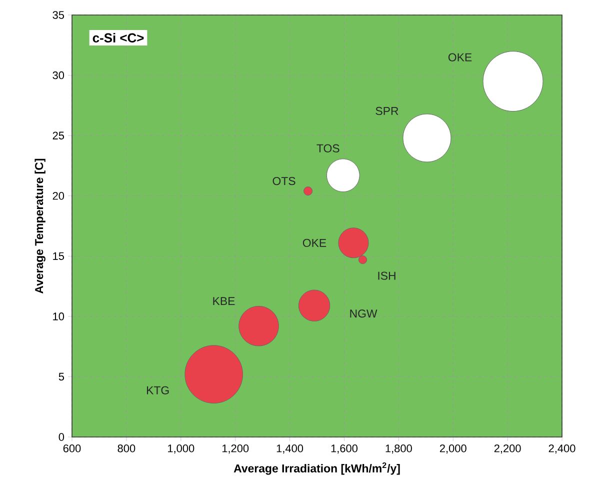 This screenshot has height=499, width=594. I want to click on x-tick-label: 1,000, so click(181, 449).